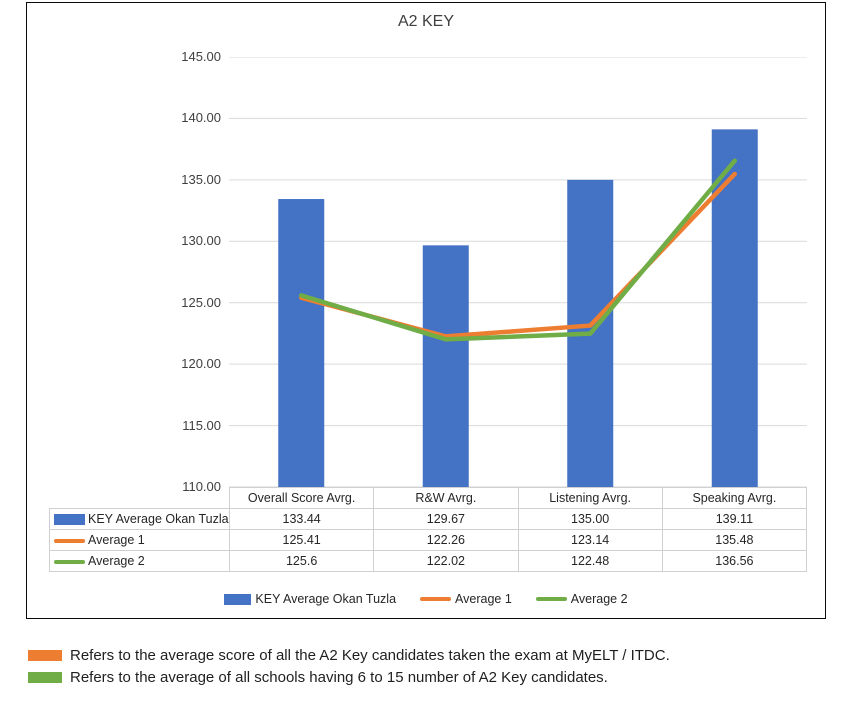 This screenshot has width=864, height=712. What do you see at coordinates (426, 21) in the screenshot?
I see `chart-title: A2 KEY` at bounding box center [426, 21].